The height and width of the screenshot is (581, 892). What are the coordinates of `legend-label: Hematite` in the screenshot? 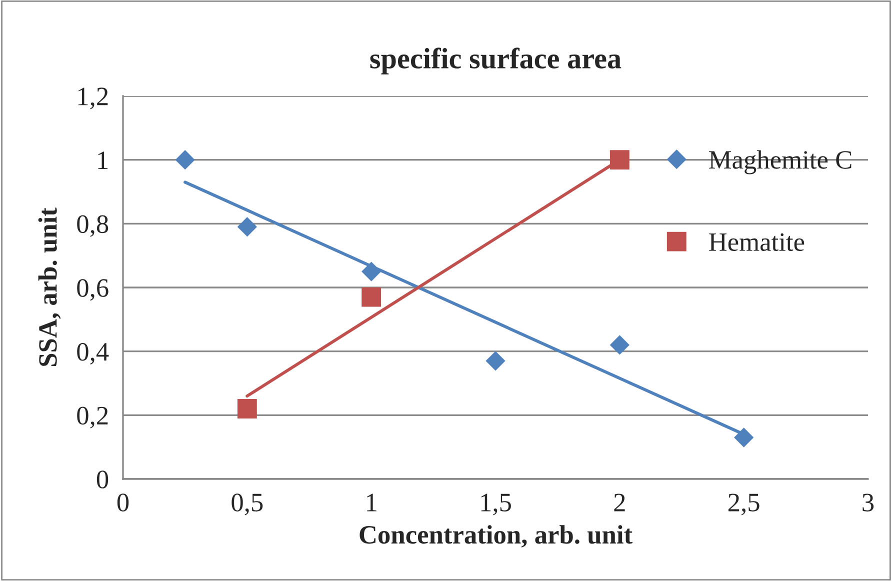 It's located at (756, 242).